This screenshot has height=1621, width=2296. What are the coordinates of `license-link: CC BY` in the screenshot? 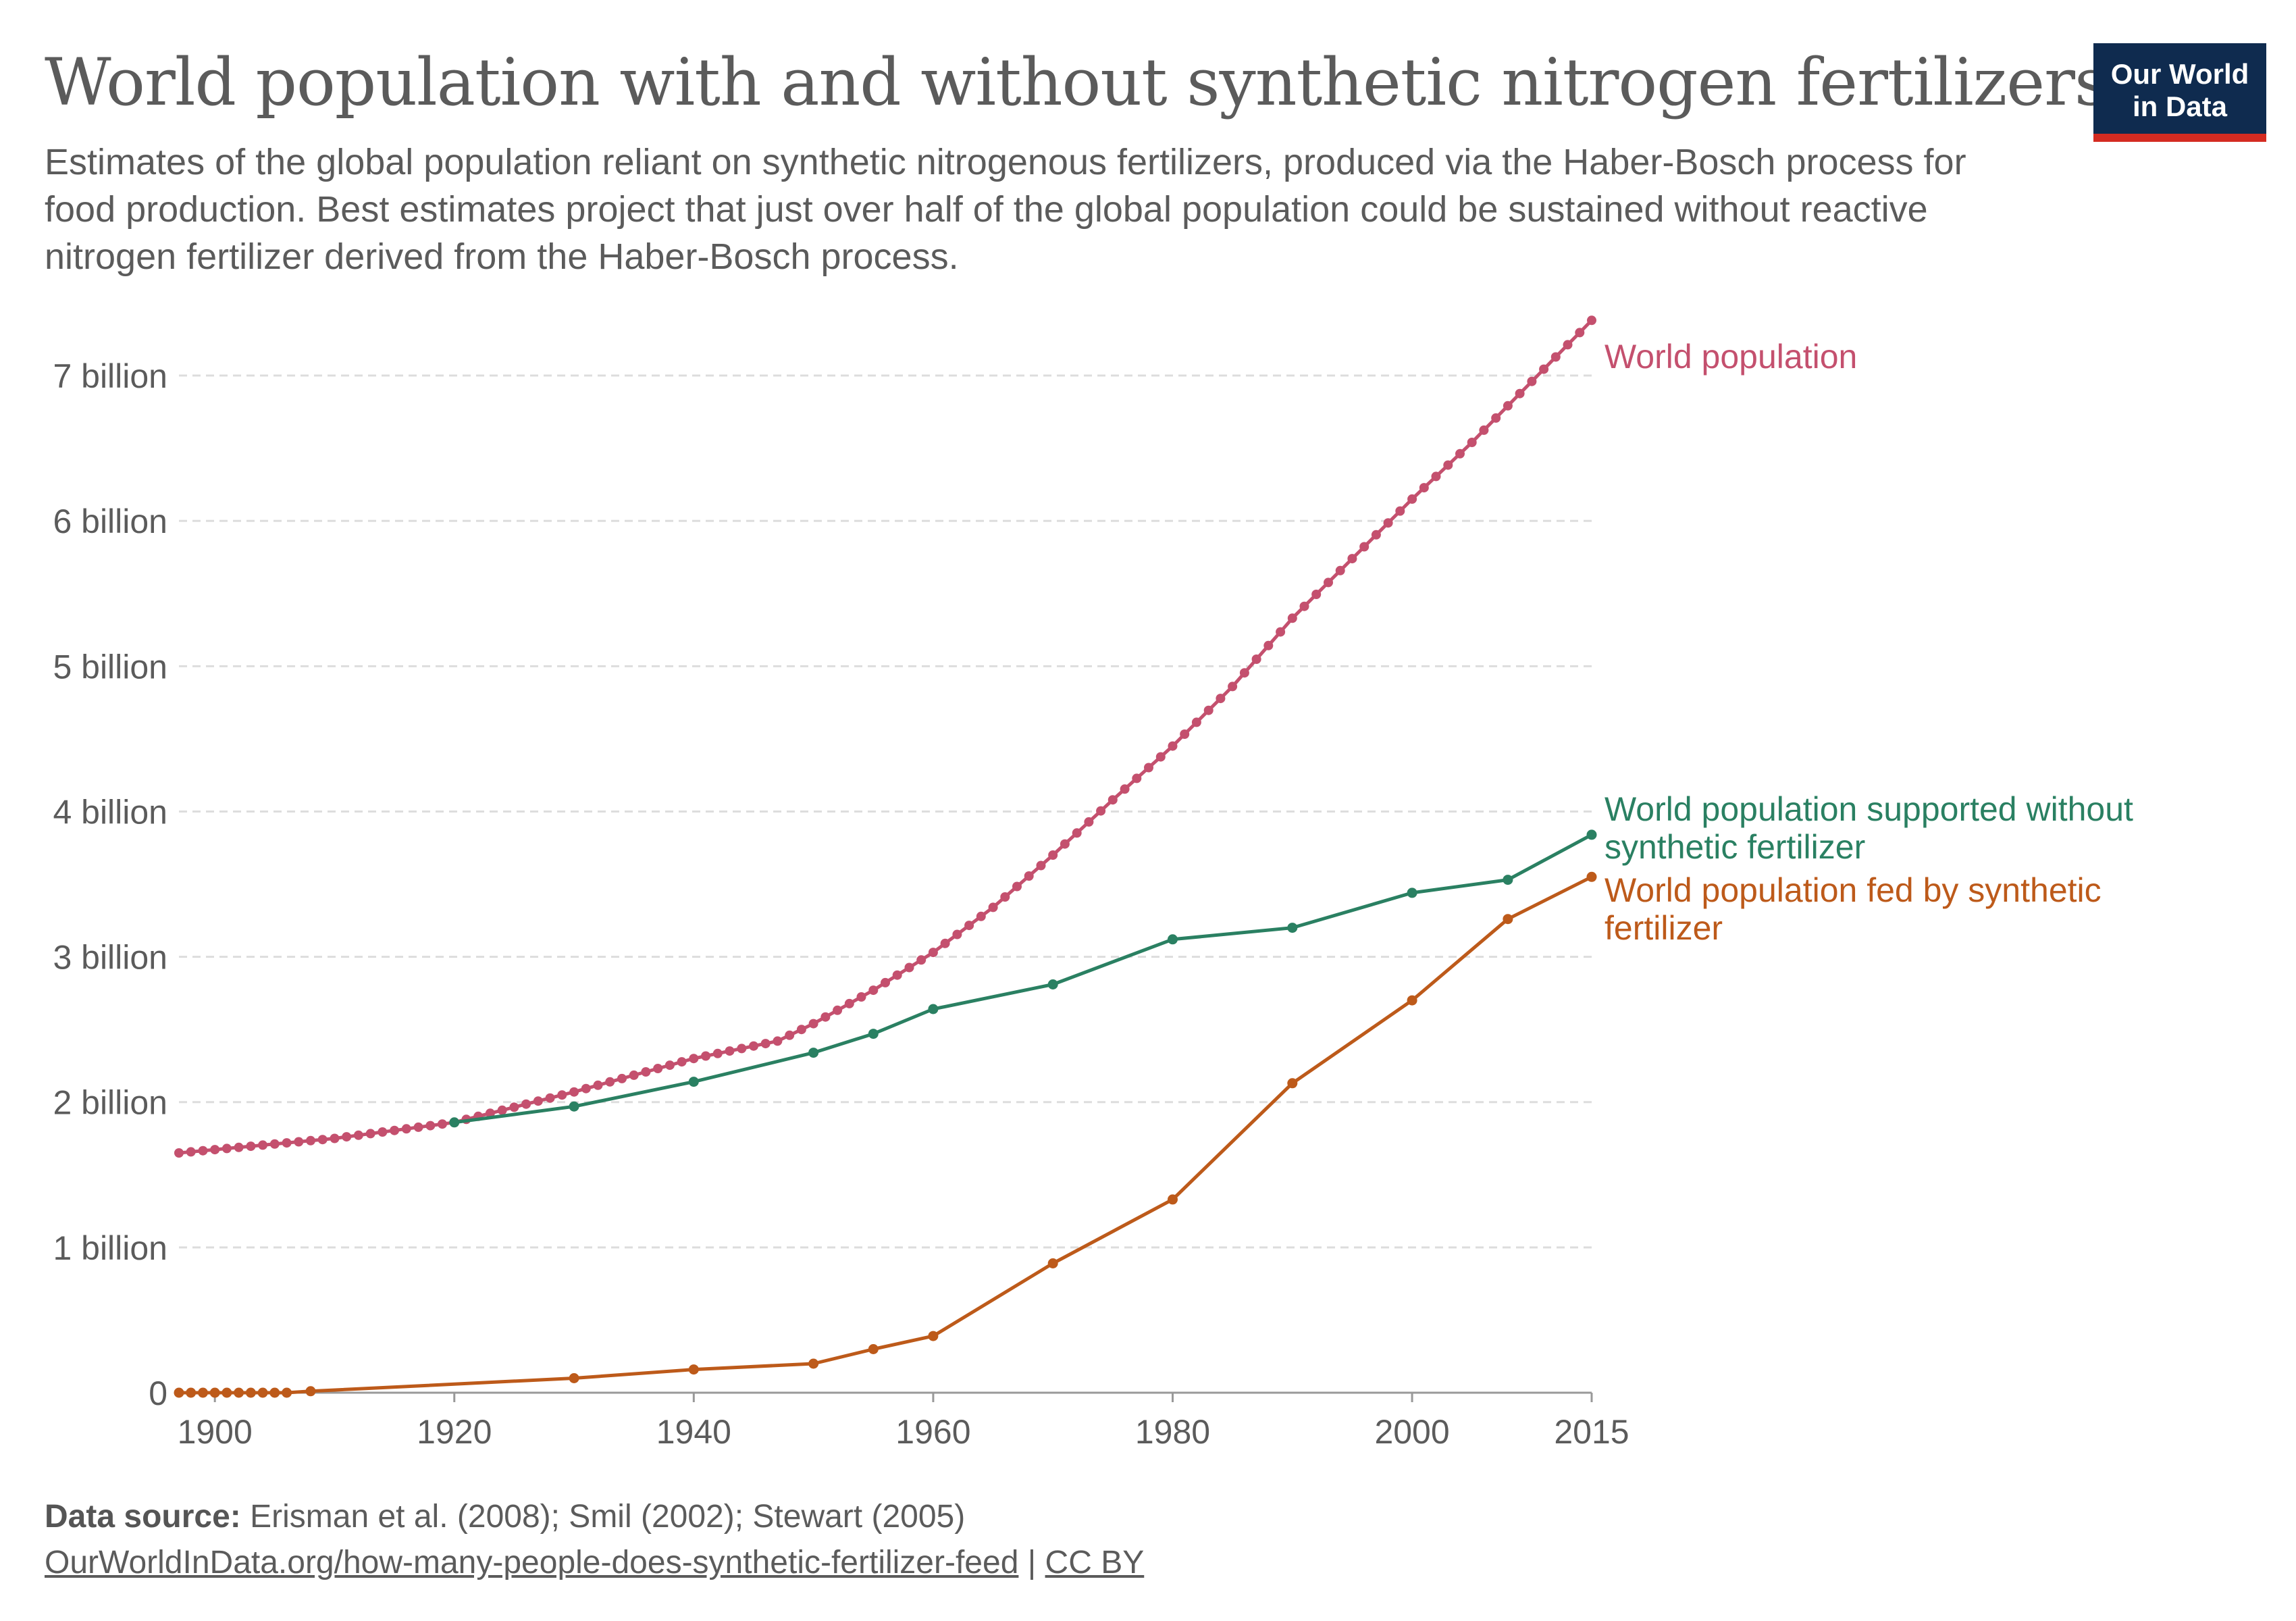 It's located at (1095, 1562).